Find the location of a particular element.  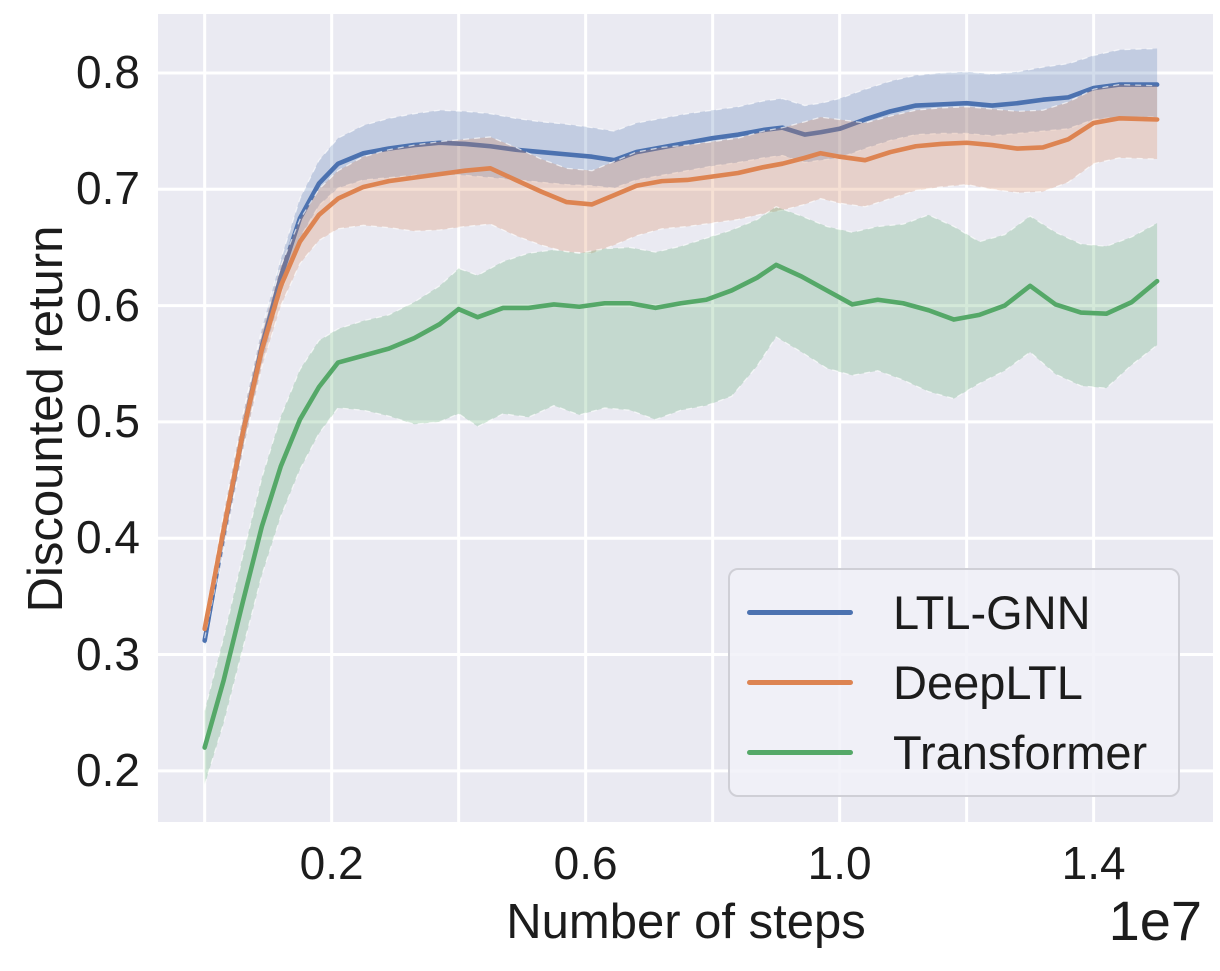

legend-label-ltl-gnn: LTL-GNN is located at coordinates (992, 612).